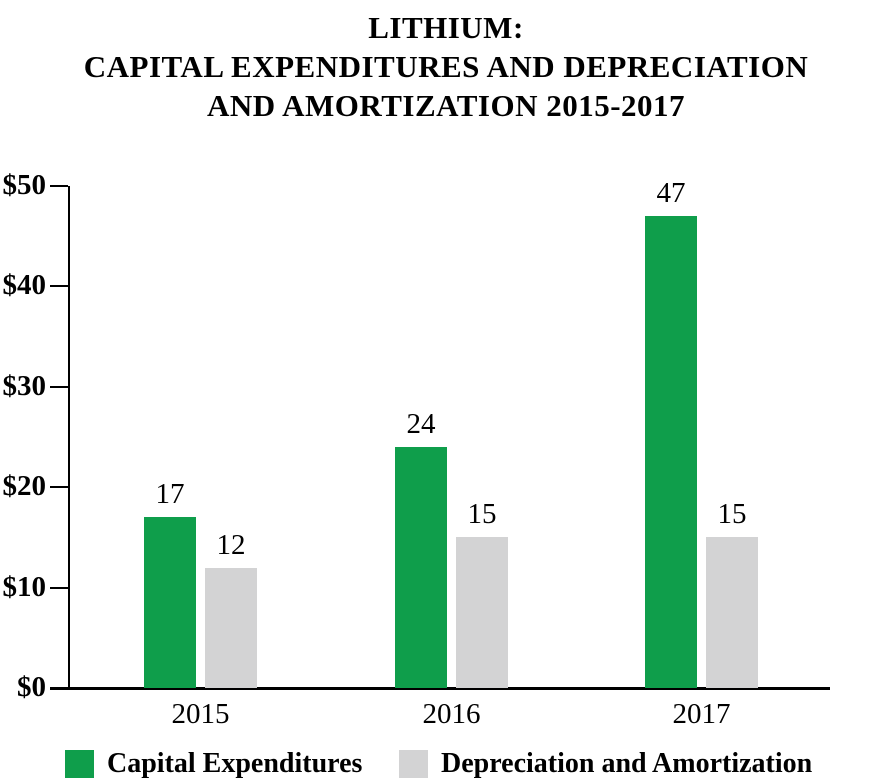 The width and height of the screenshot is (892, 784). I want to click on legend-label: Depreciation and Amortization, so click(627, 763).